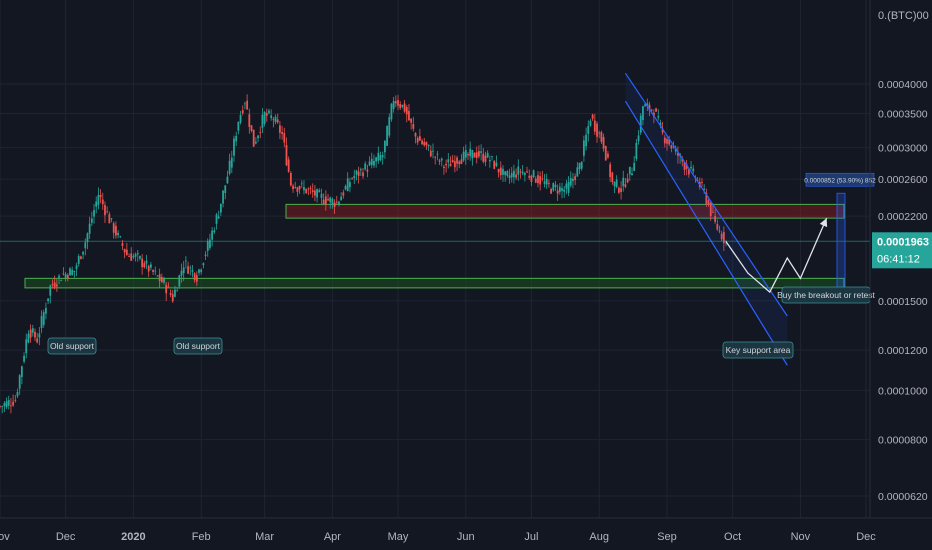 This screenshot has width=932, height=550. I want to click on descending-channel, so click(706, 219).